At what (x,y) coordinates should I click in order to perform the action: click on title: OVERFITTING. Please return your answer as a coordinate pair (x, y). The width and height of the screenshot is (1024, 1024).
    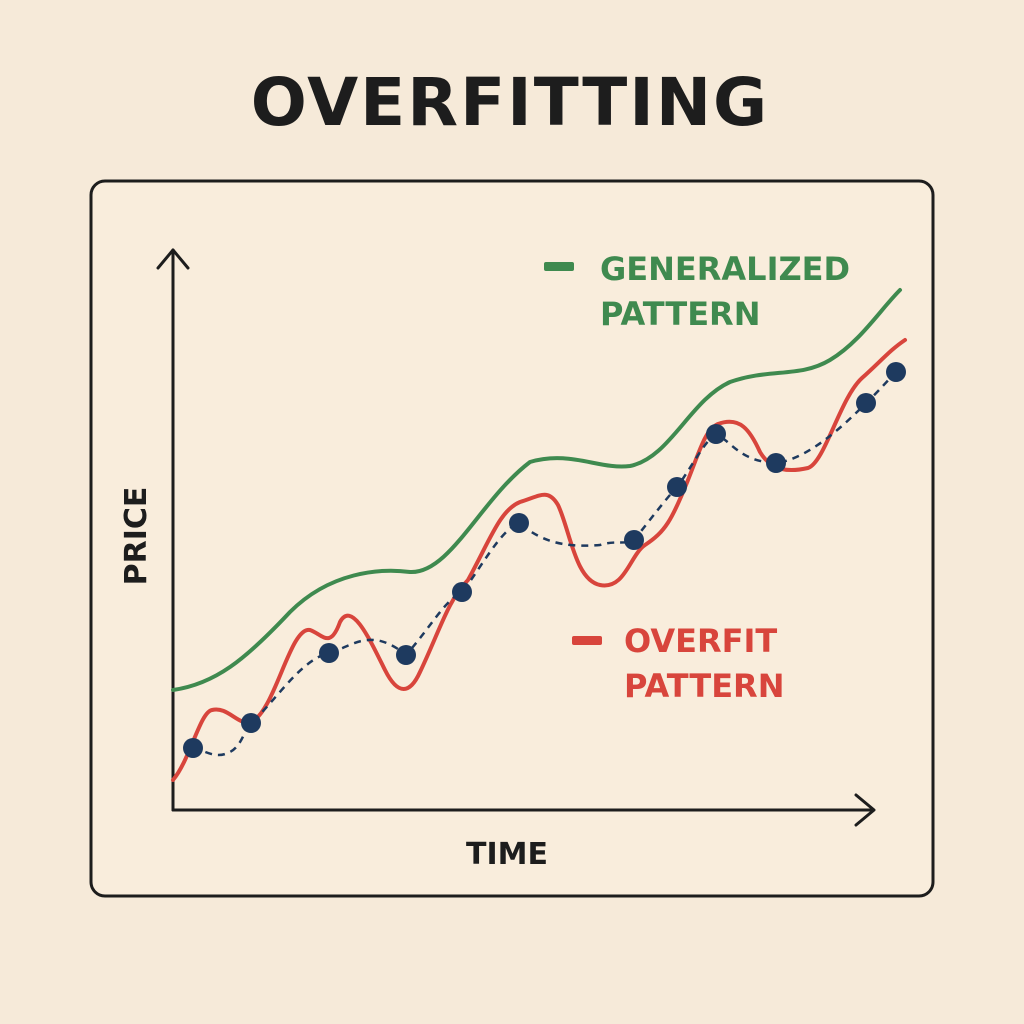
    Looking at the image, I should click on (510, 102).